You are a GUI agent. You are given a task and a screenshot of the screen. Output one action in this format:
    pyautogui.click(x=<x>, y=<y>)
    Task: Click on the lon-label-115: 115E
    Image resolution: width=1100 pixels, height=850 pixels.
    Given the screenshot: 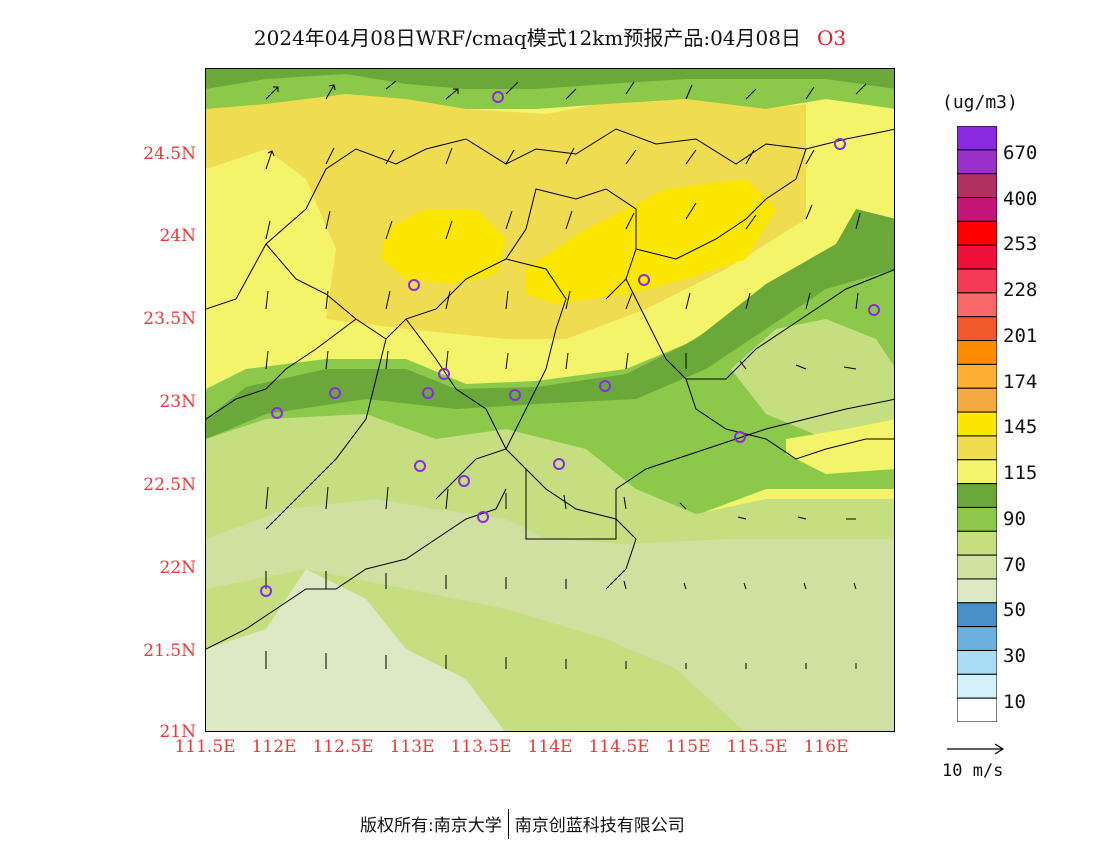 What is the action you would take?
    pyautogui.click(x=688, y=747)
    